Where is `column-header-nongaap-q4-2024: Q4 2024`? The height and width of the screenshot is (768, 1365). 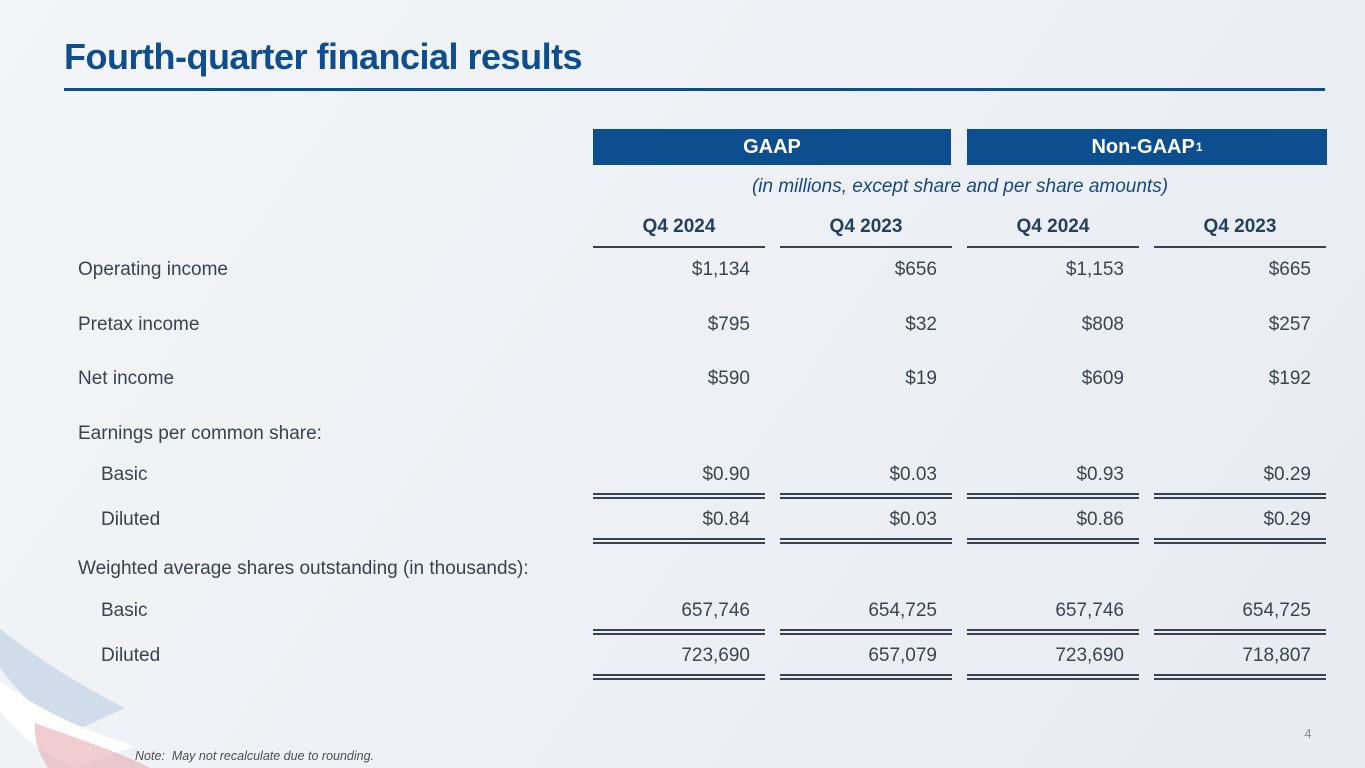
column-header-nongaap-q4-2024: Q4 2024 is located at coordinates (1053, 232).